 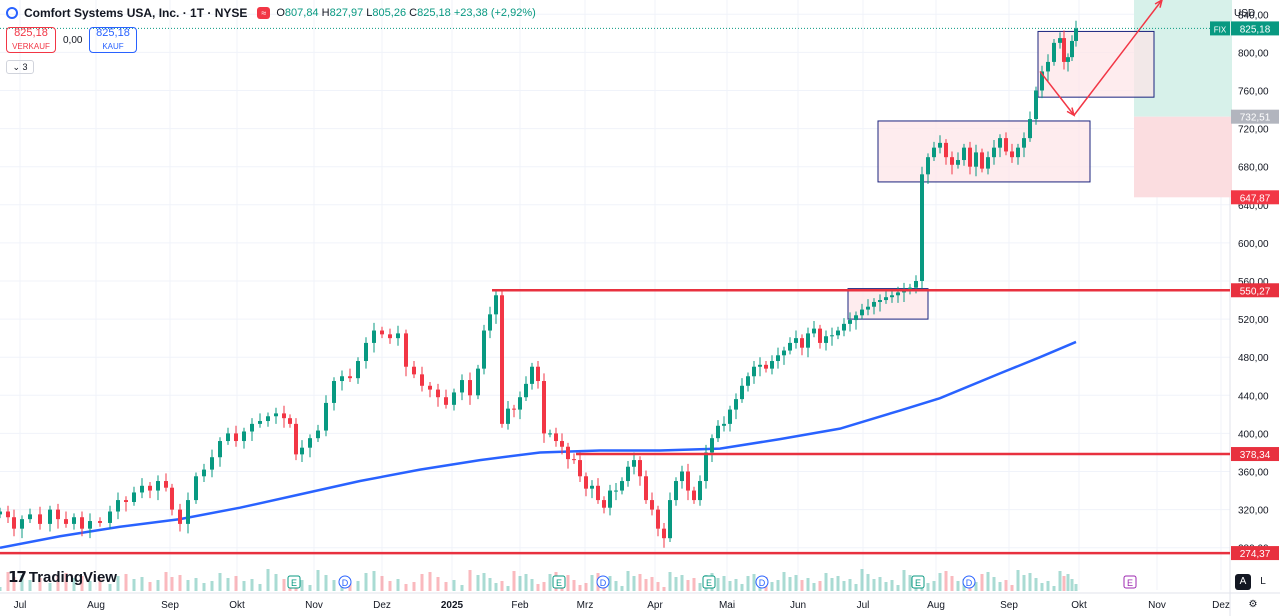 What do you see at coordinates (62, 577) in the screenshot?
I see `tradingview-logo: 17 TradingView` at bounding box center [62, 577].